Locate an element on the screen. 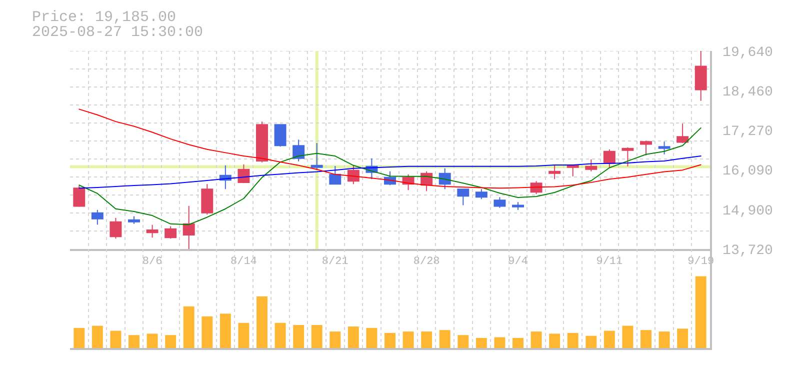 The width and height of the screenshot is (785, 370). y-tick-label: 14,900 is located at coordinates (747, 211).